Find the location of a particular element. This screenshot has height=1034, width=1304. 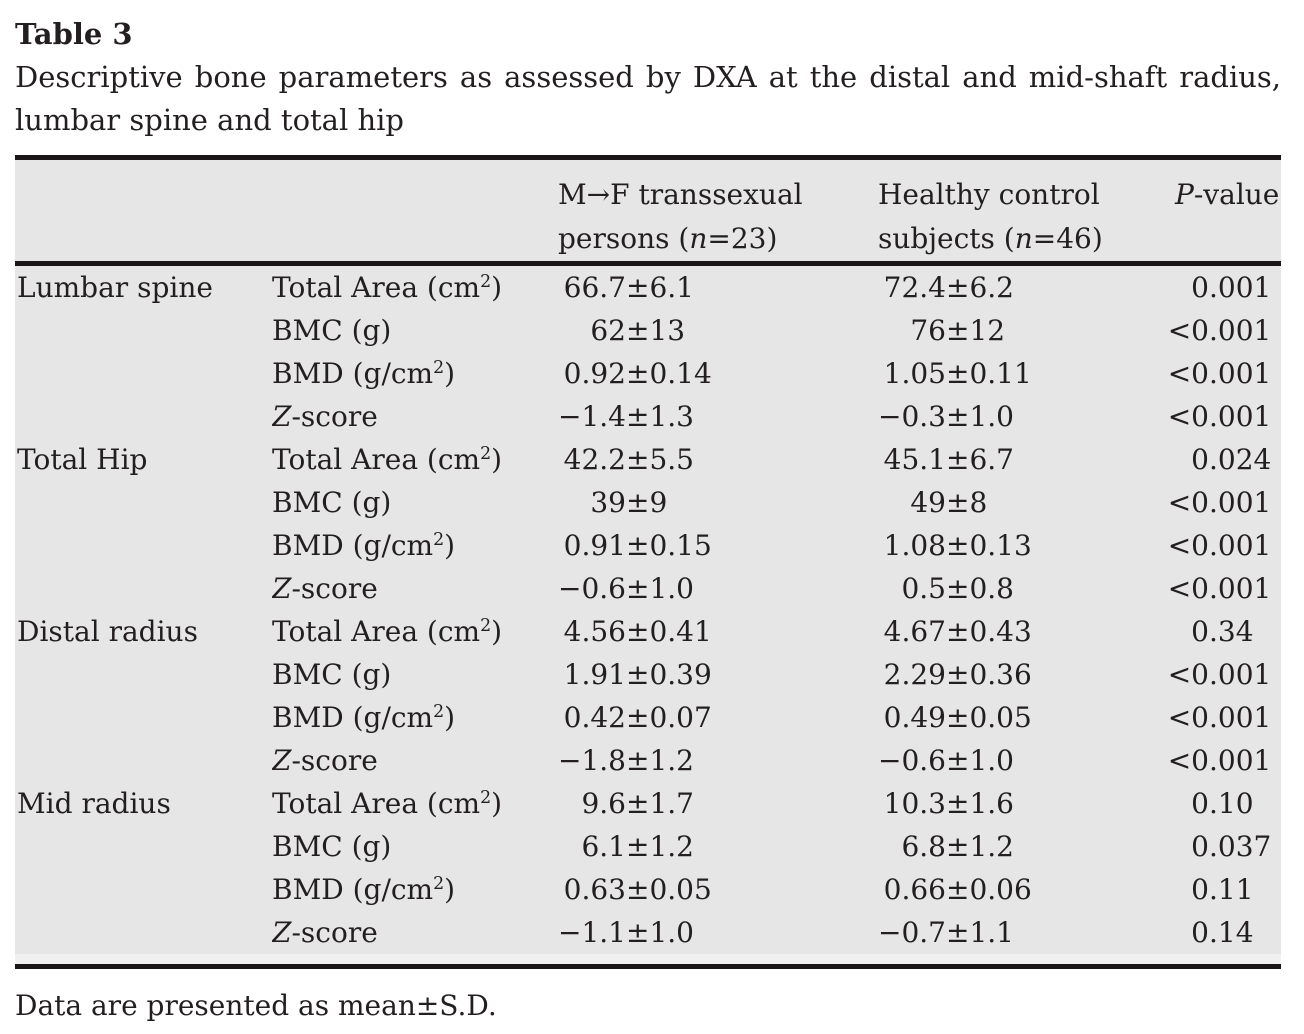

header-parameter-blank is located at coordinates (415, 211).